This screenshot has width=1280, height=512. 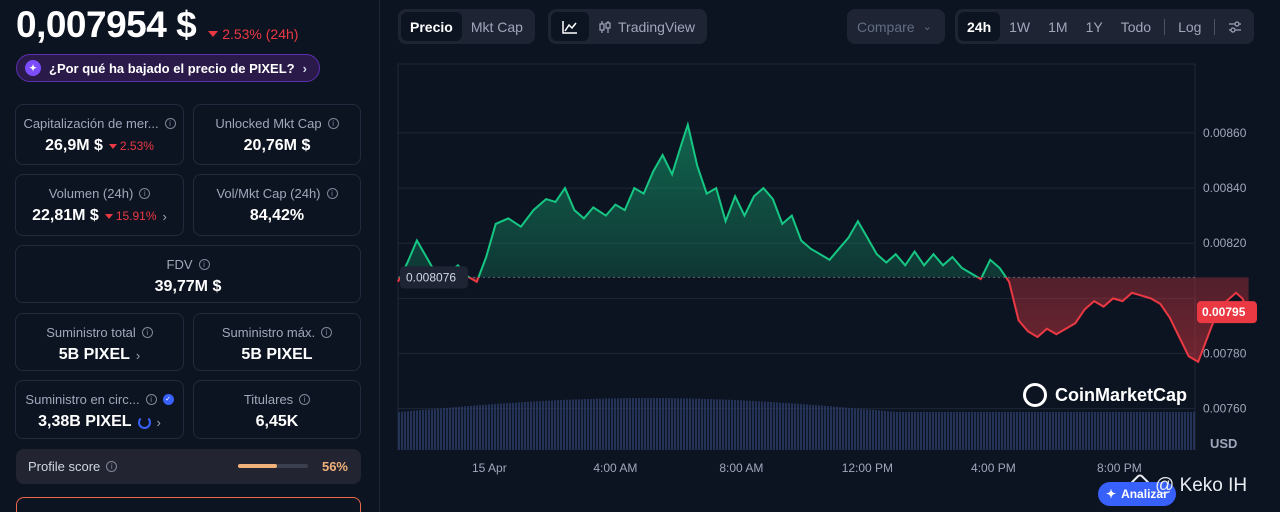 I want to click on volume-card: Volumen (24h) i 22,81M $ 15.91% ›, so click(x=99, y=205).